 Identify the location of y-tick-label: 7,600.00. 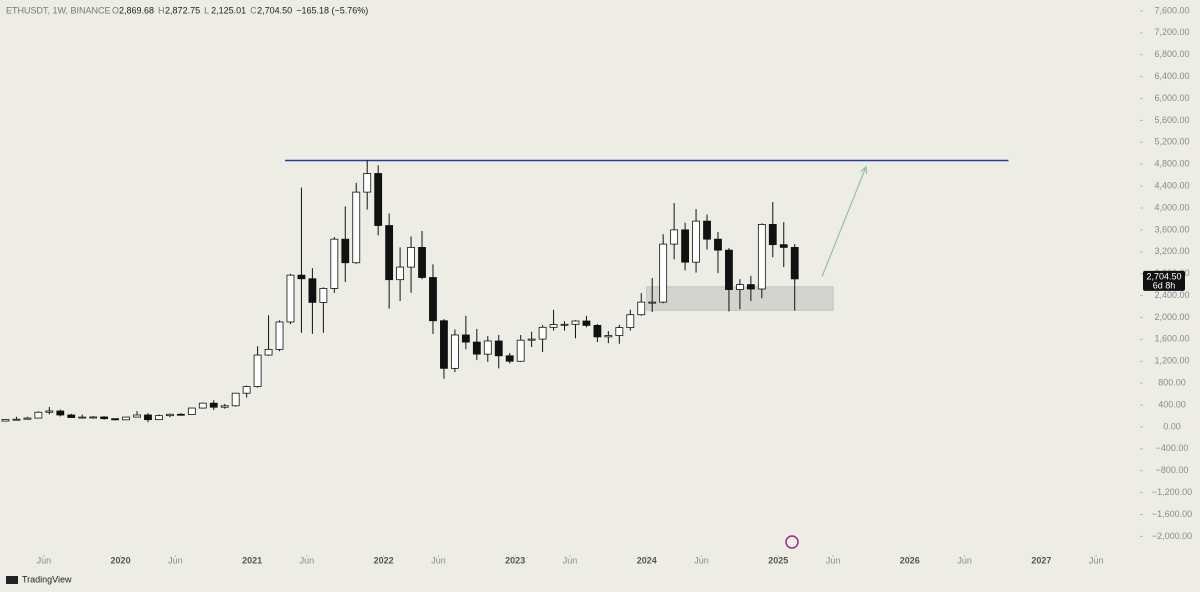
(1171, 10).